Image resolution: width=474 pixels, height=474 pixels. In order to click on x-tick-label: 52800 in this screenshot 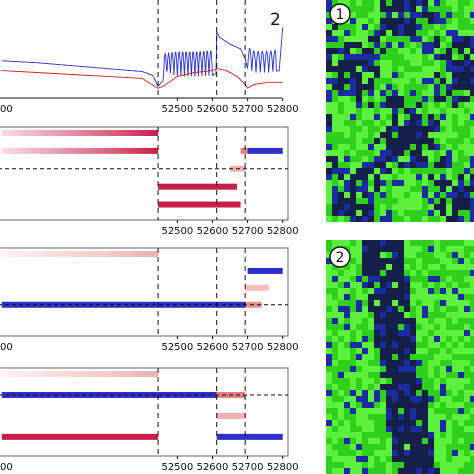, I will do `click(283, 109)`.